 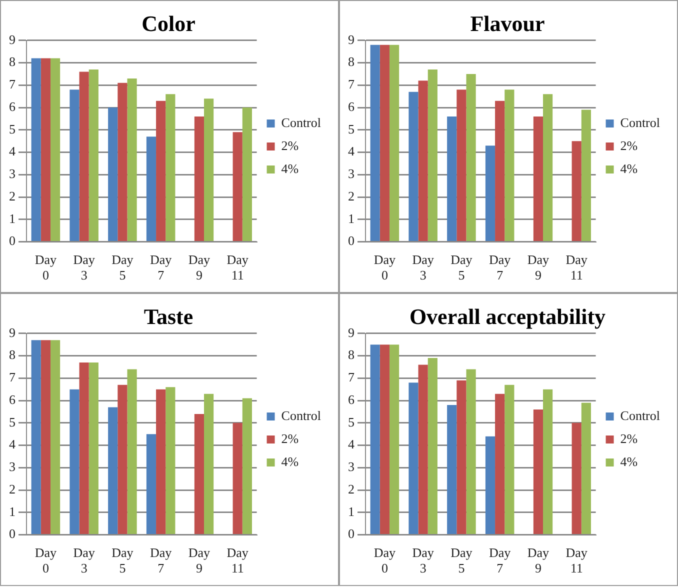 What do you see at coordinates (169, 23) in the screenshot?
I see `chart-title: Color` at bounding box center [169, 23].